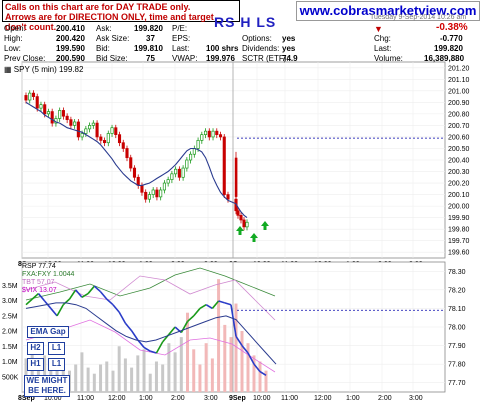 The image size is (480, 406). What do you see at coordinates (26, 398) in the screenshot?
I see `lower-x-tick-label: 8Sep` at bounding box center [26, 398].